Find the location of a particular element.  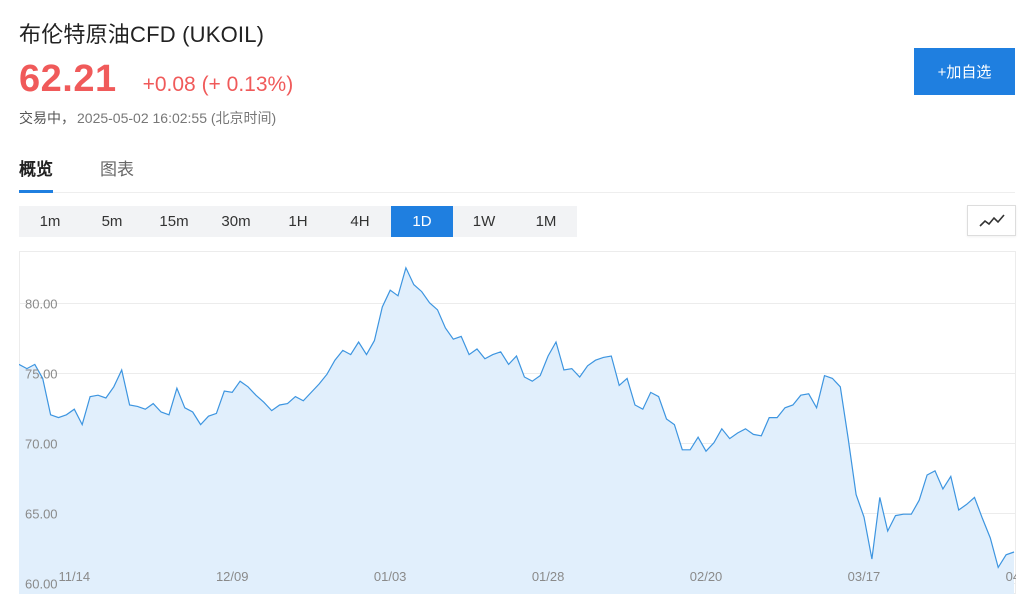

y-tick-label: 75.00 is located at coordinates (41, 374).